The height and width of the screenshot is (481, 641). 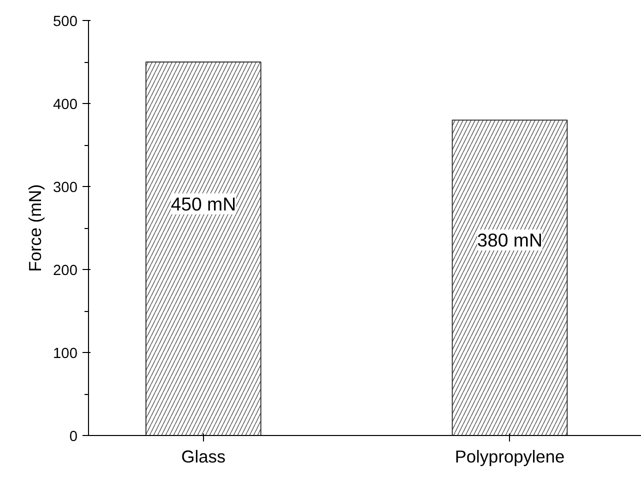 What do you see at coordinates (73, 437) in the screenshot?
I see `y-tick-label: 0` at bounding box center [73, 437].